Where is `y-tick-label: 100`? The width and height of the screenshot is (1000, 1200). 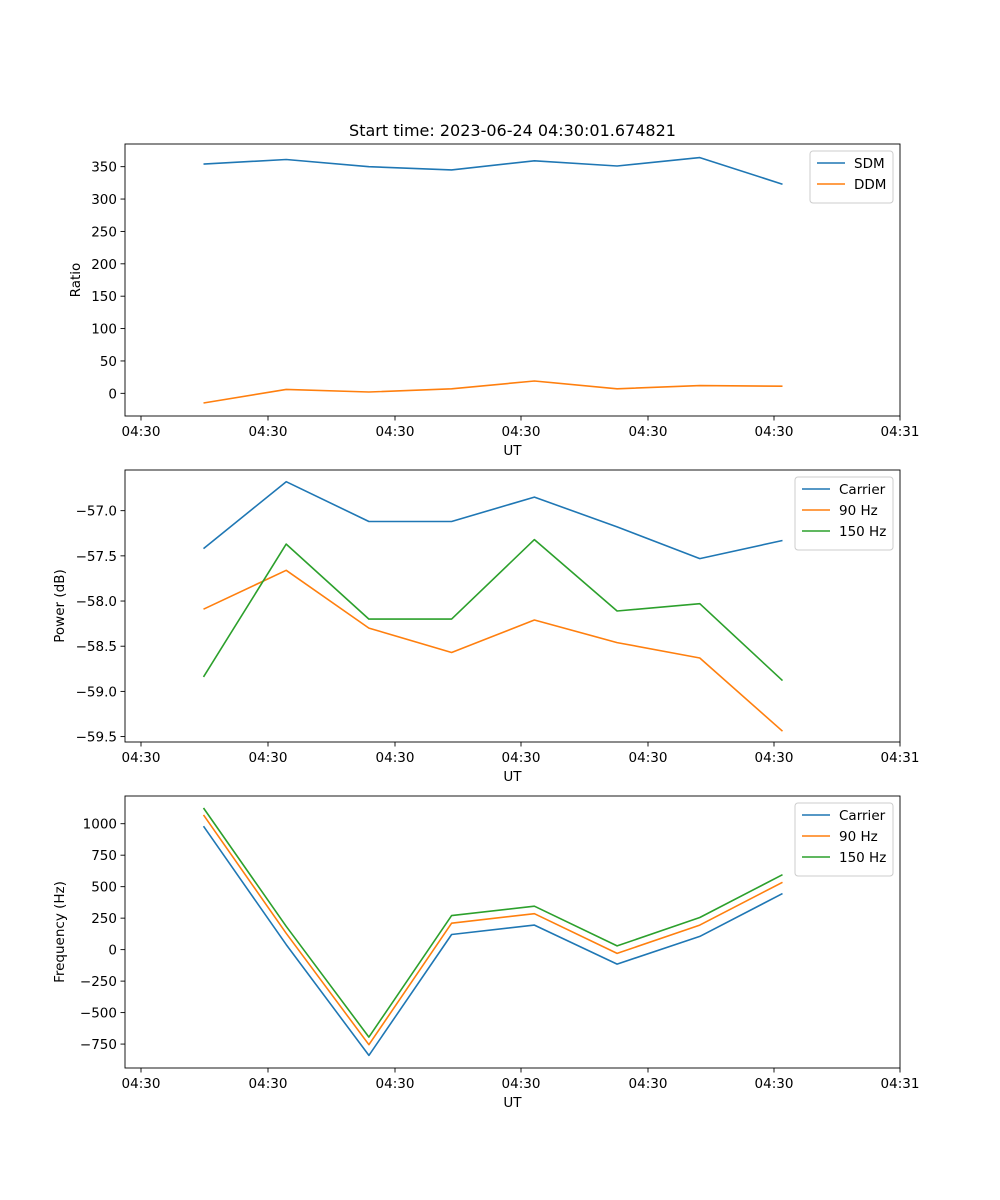
y-tick-label: 100 is located at coordinates (104, 330).